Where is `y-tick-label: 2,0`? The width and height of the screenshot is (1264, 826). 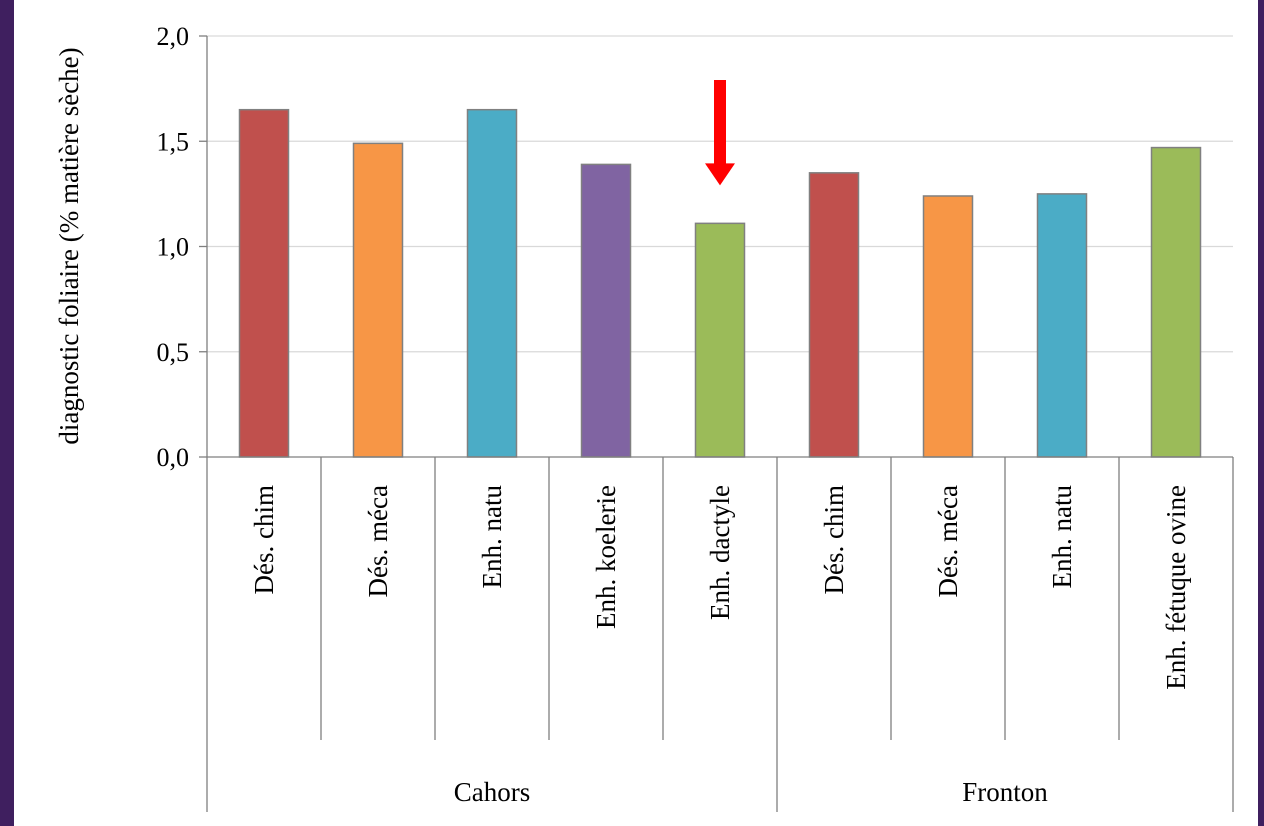 y-tick-label: 2,0 is located at coordinates (173, 36).